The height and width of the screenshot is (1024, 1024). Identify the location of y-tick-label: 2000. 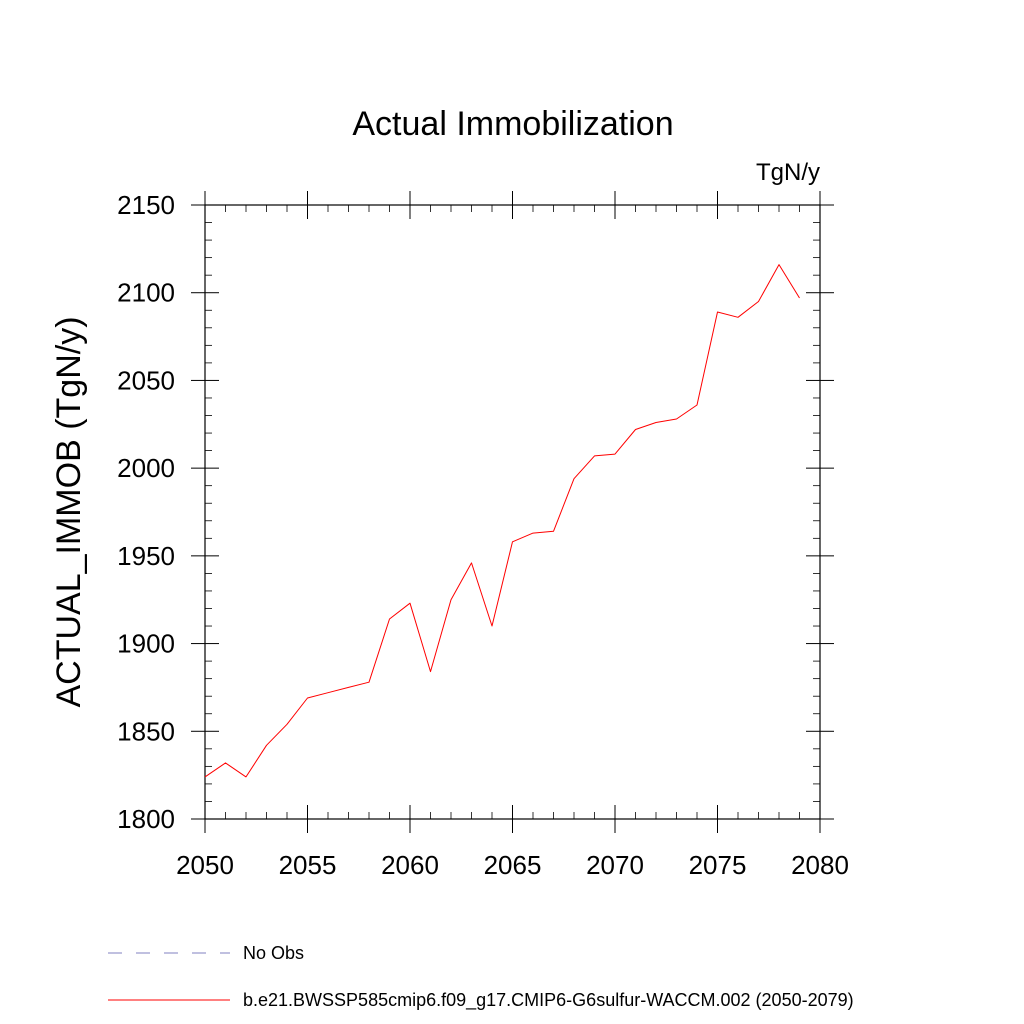
(146, 468).